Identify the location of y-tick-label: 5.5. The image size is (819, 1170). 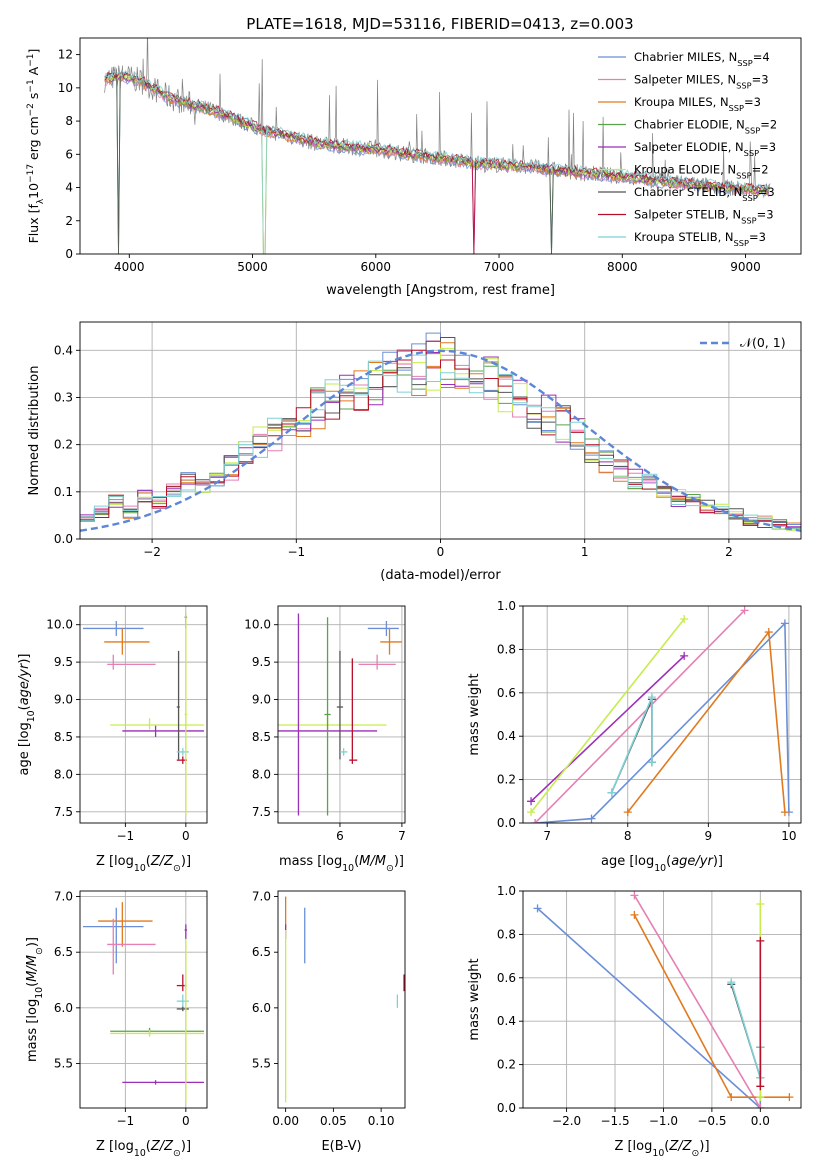
(63, 1063).